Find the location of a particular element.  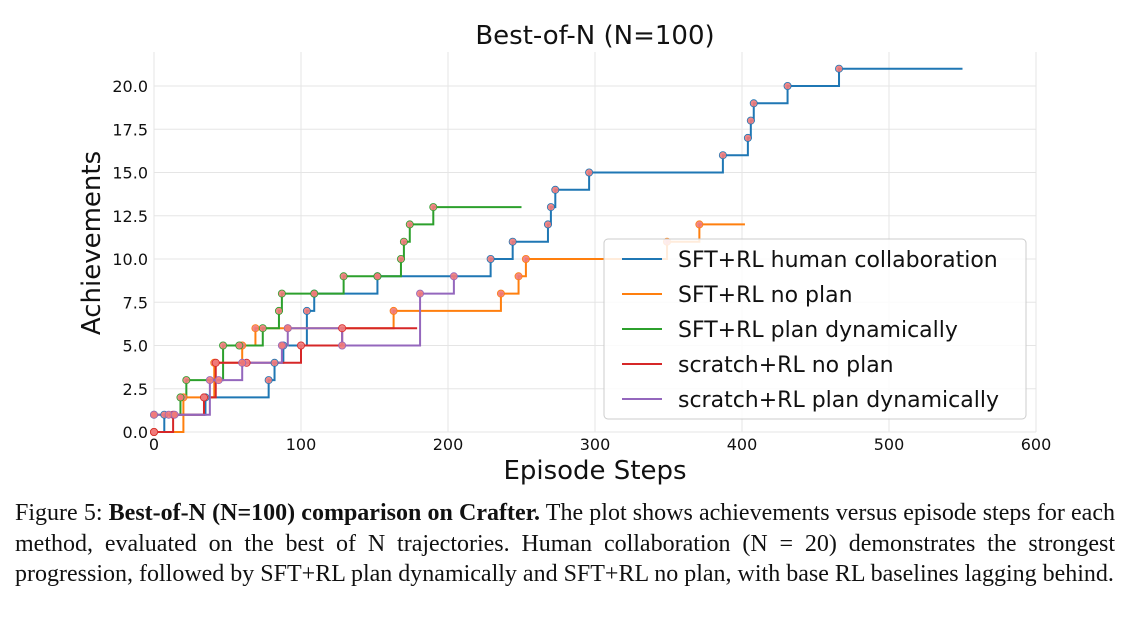

y-tick-label: 2.5 is located at coordinates (135, 389).